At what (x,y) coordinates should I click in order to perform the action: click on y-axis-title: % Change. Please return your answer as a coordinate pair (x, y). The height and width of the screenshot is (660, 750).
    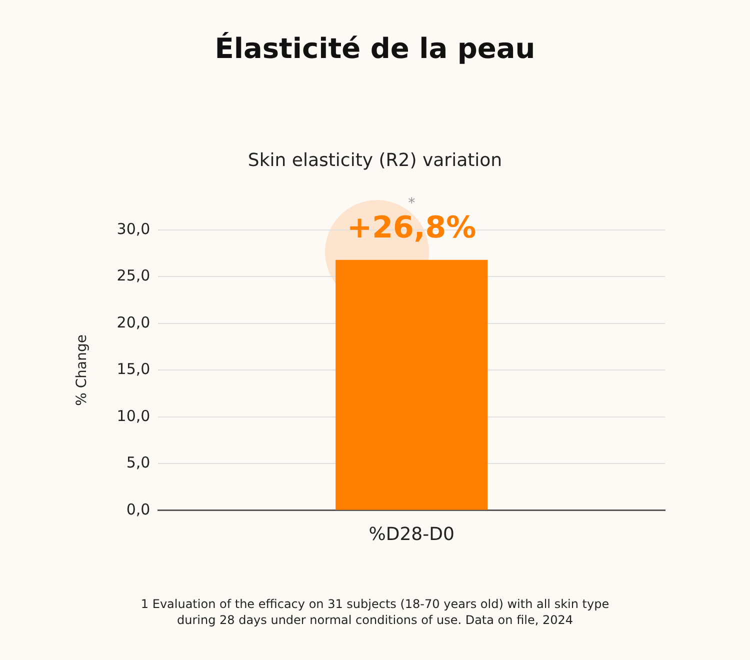
    Looking at the image, I should click on (82, 370).